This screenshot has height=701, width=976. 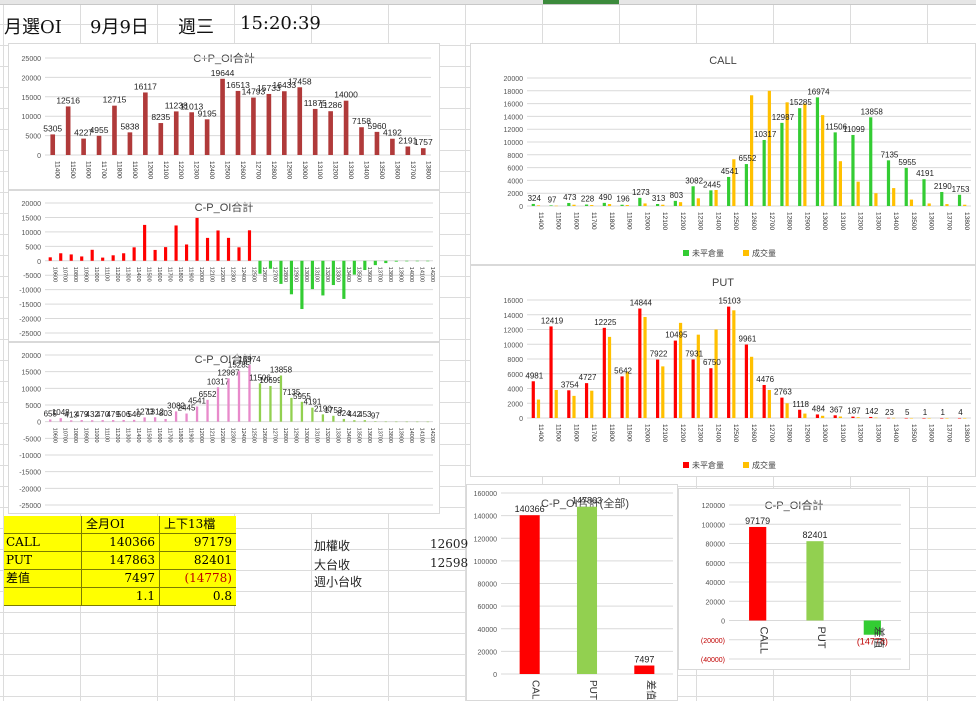 What do you see at coordinates (42, 524) in the screenshot?
I see `summary-header-blank` at bounding box center [42, 524].